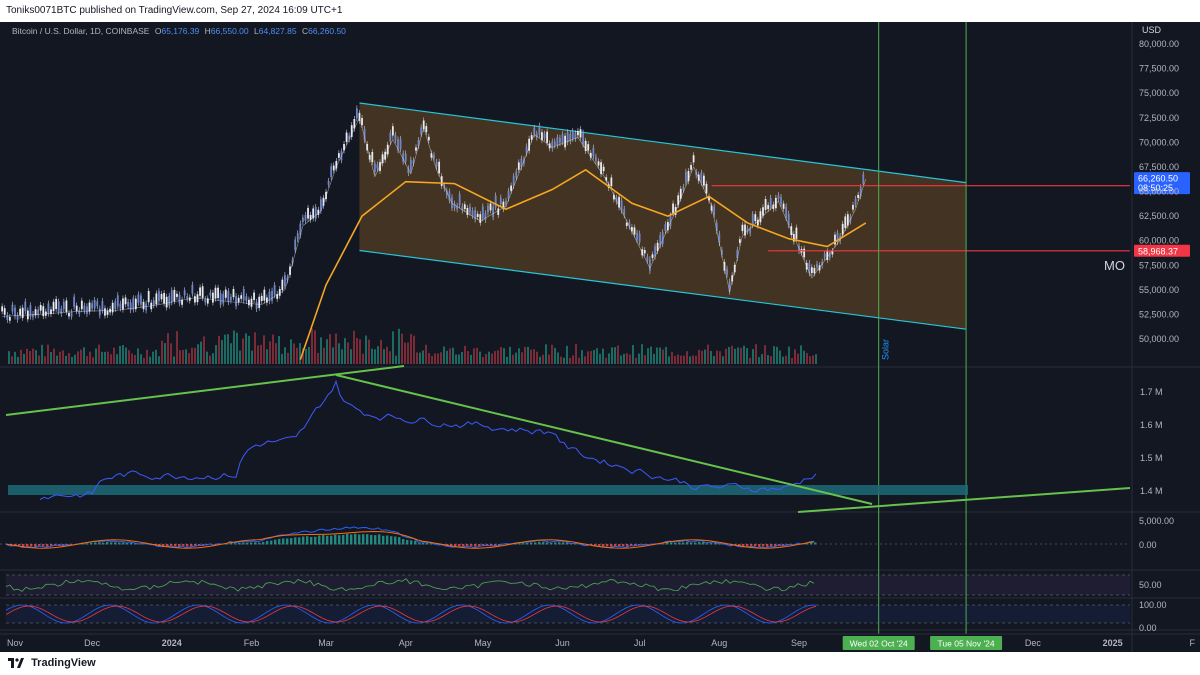 The image size is (1200, 675). Describe the element at coordinates (483, 643) in the screenshot. I see `x-tick-label: May` at that location.